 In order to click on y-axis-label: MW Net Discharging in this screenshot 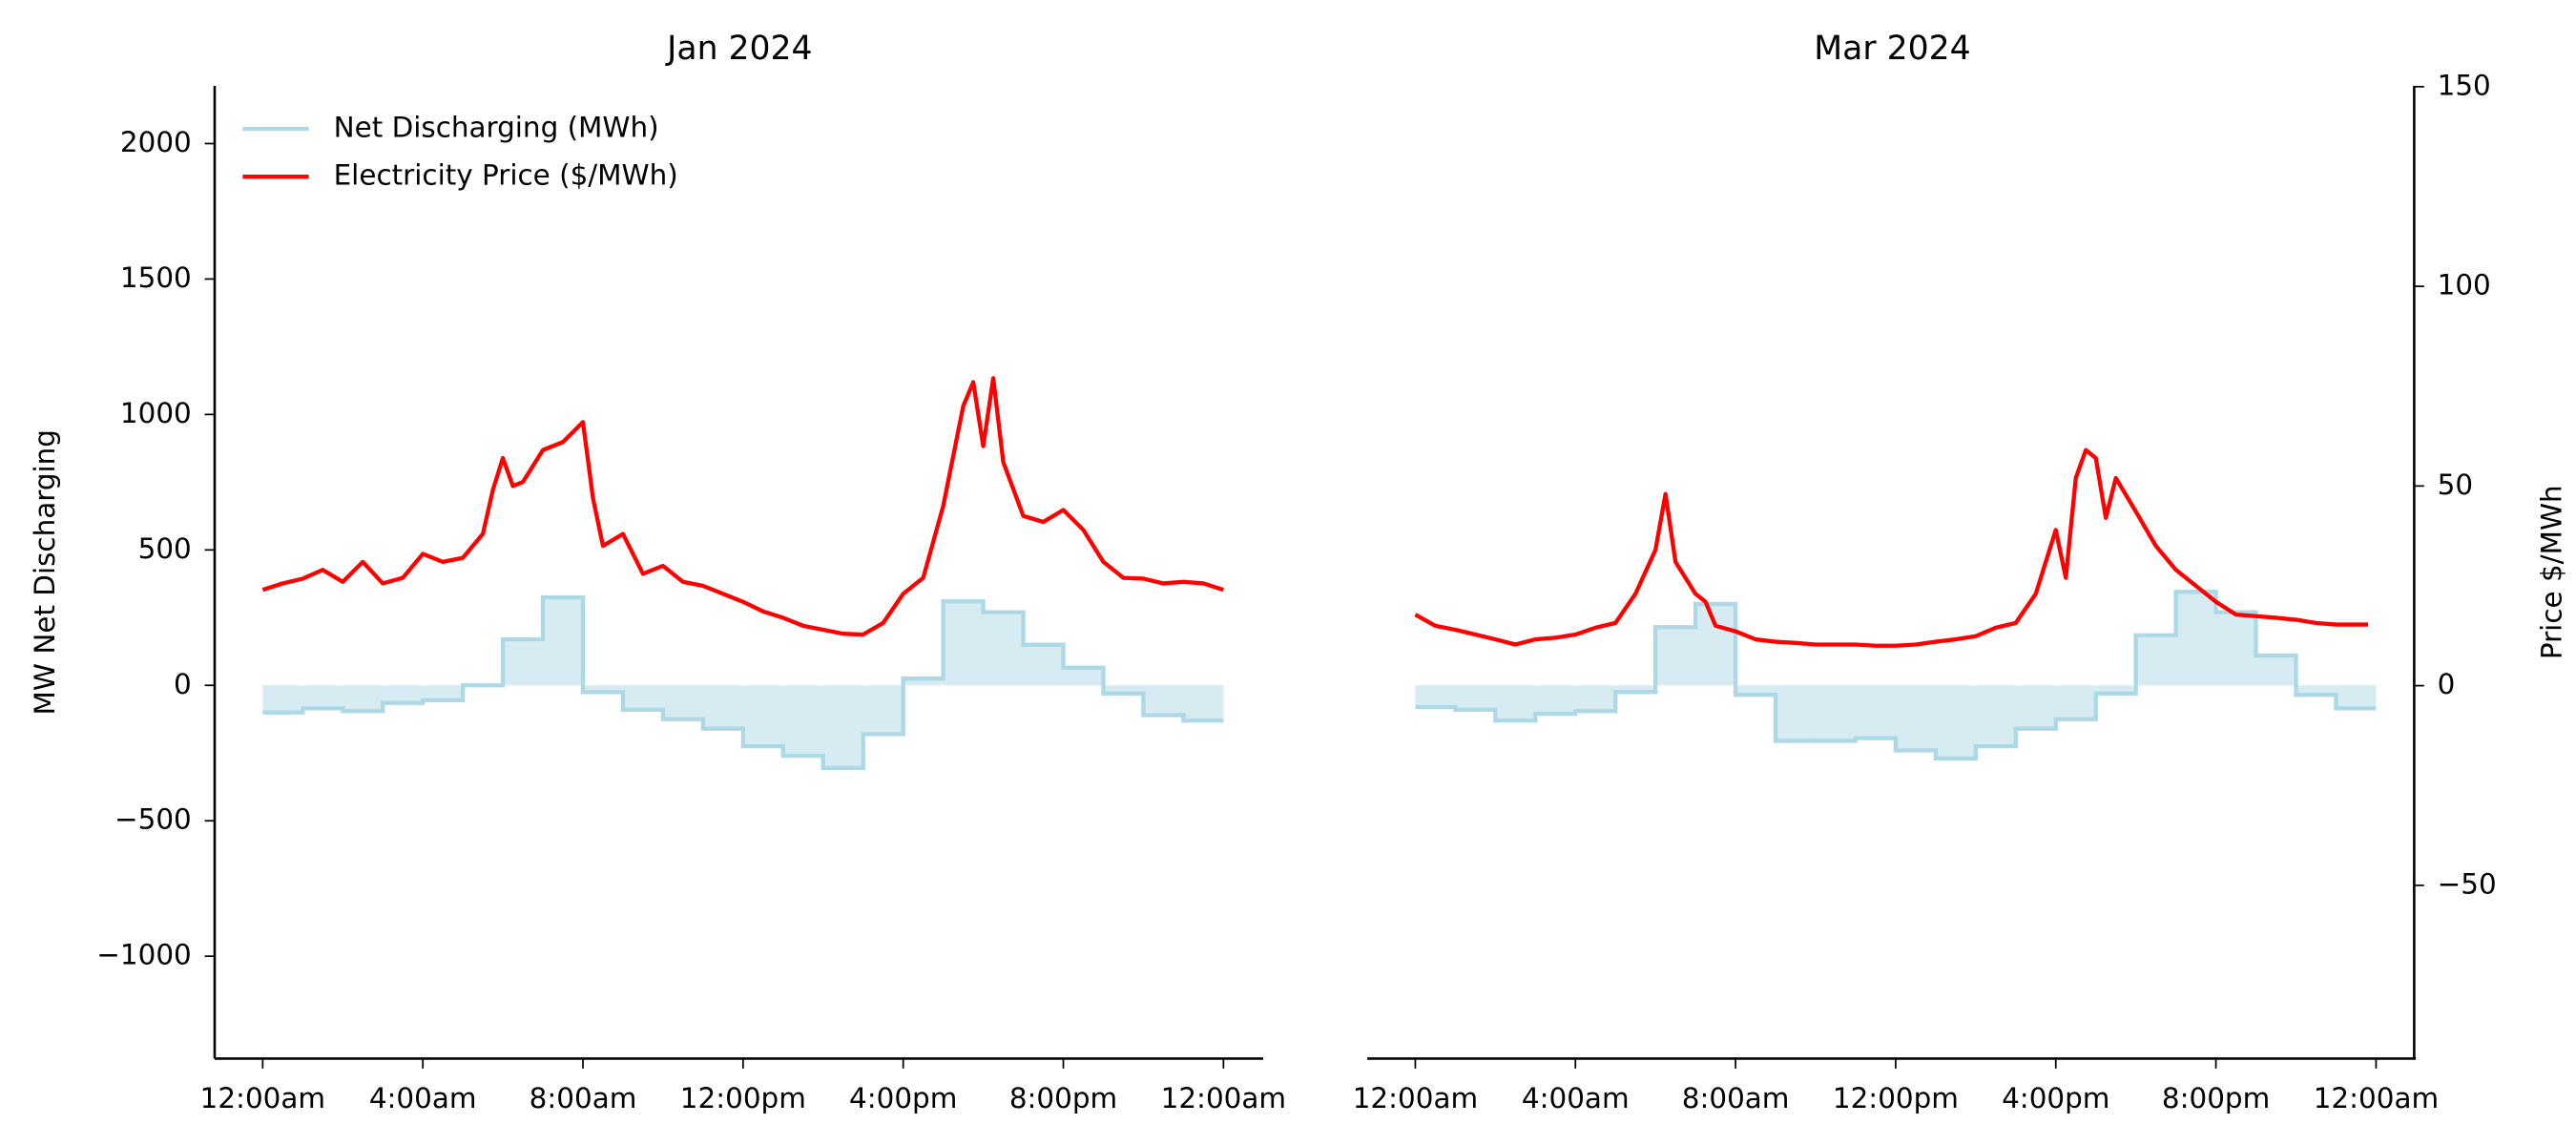, I will do `click(45, 572)`.